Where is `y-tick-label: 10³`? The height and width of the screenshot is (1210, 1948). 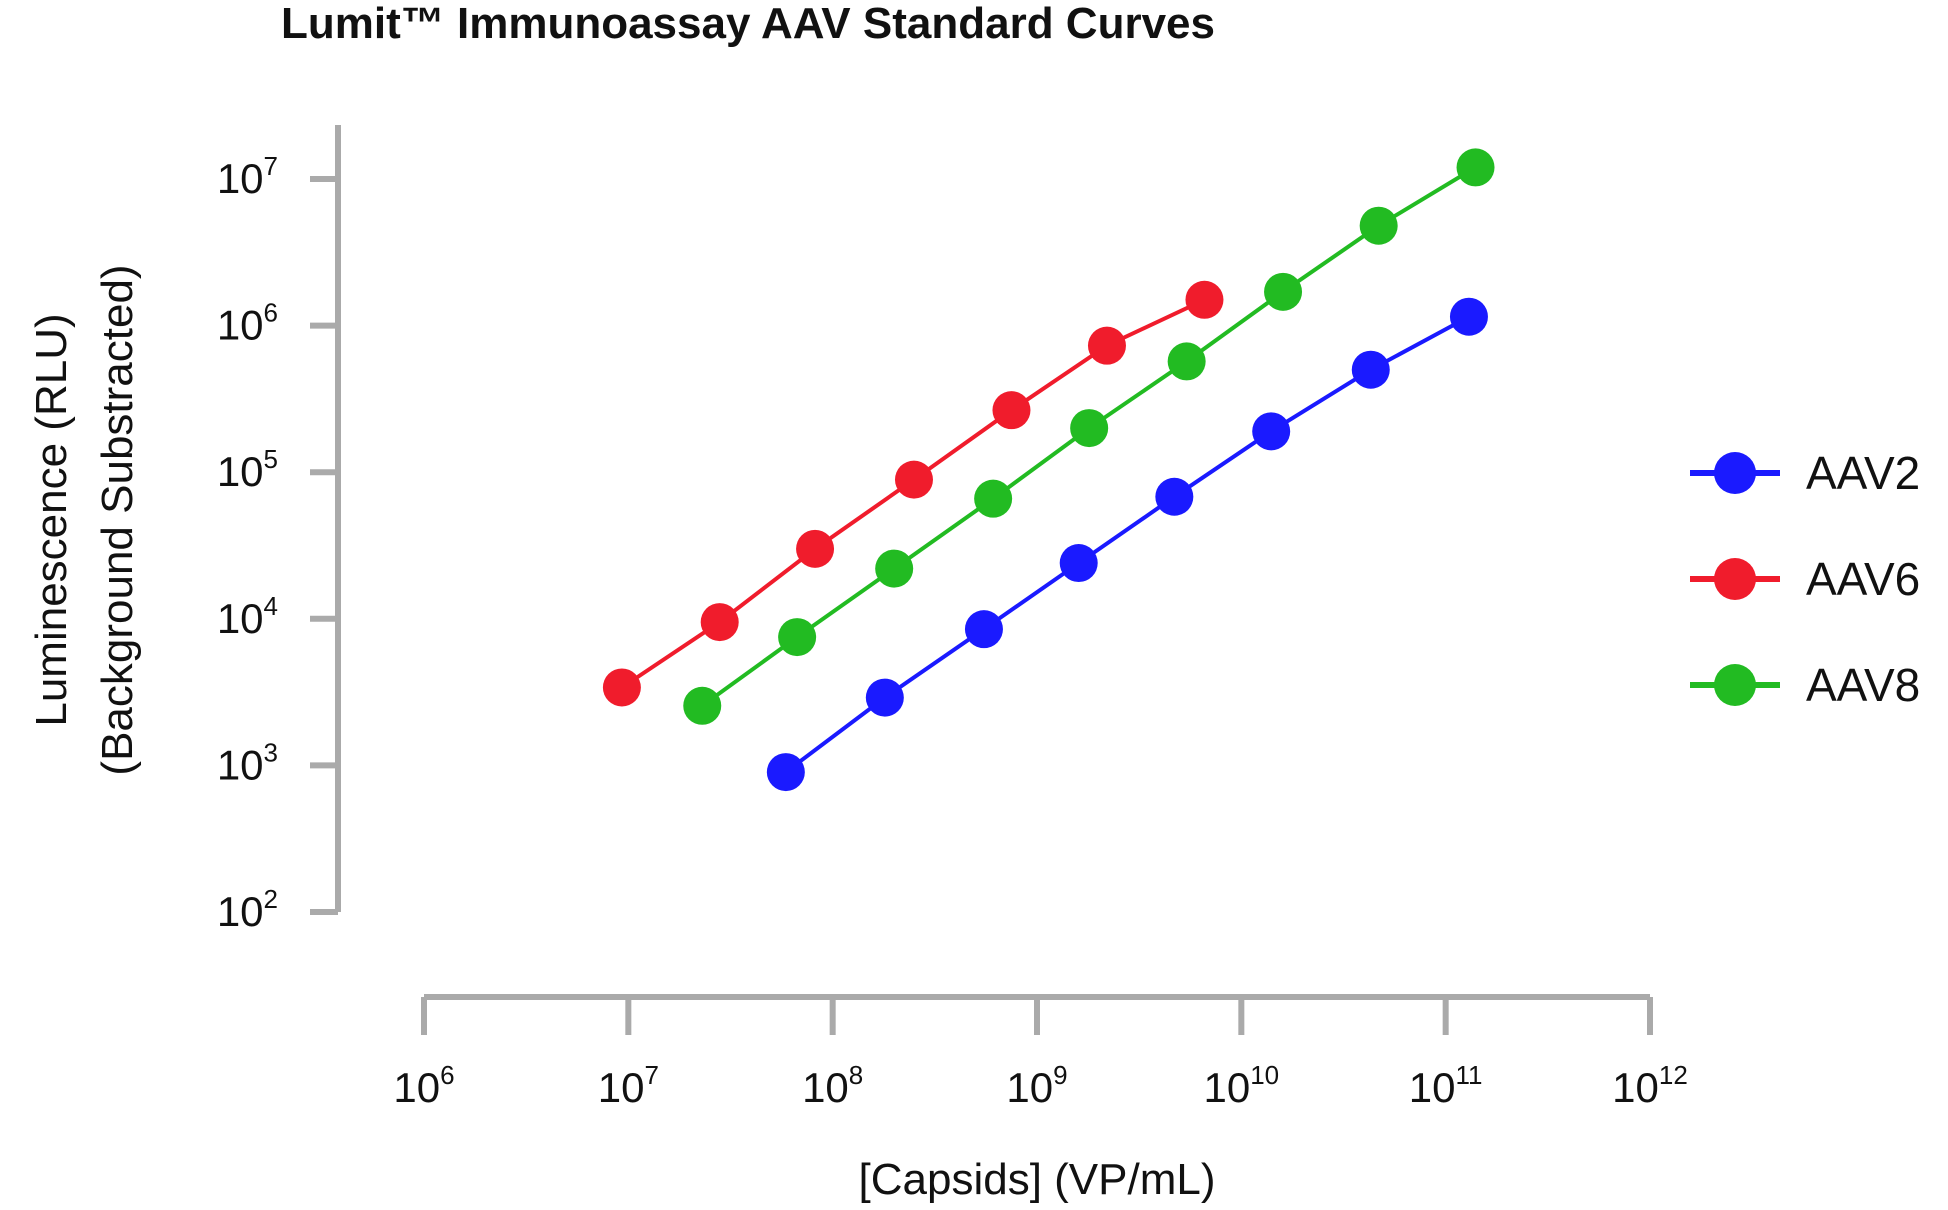
y-tick-label: 10³ is located at coordinates (247, 762).